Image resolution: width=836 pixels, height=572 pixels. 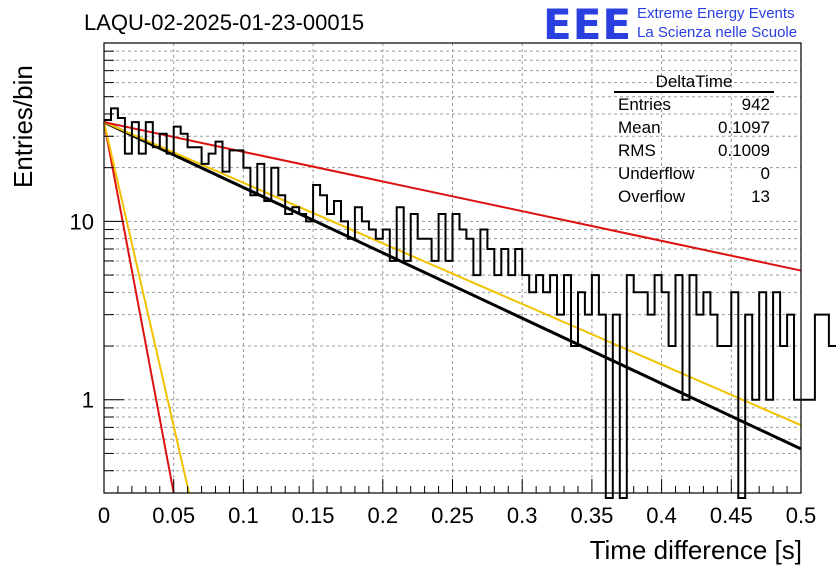 What do you see at coordinates (744, 150) in the screenshot?
I see `stats-value: 0.1009` at bounding box center [744, 150].